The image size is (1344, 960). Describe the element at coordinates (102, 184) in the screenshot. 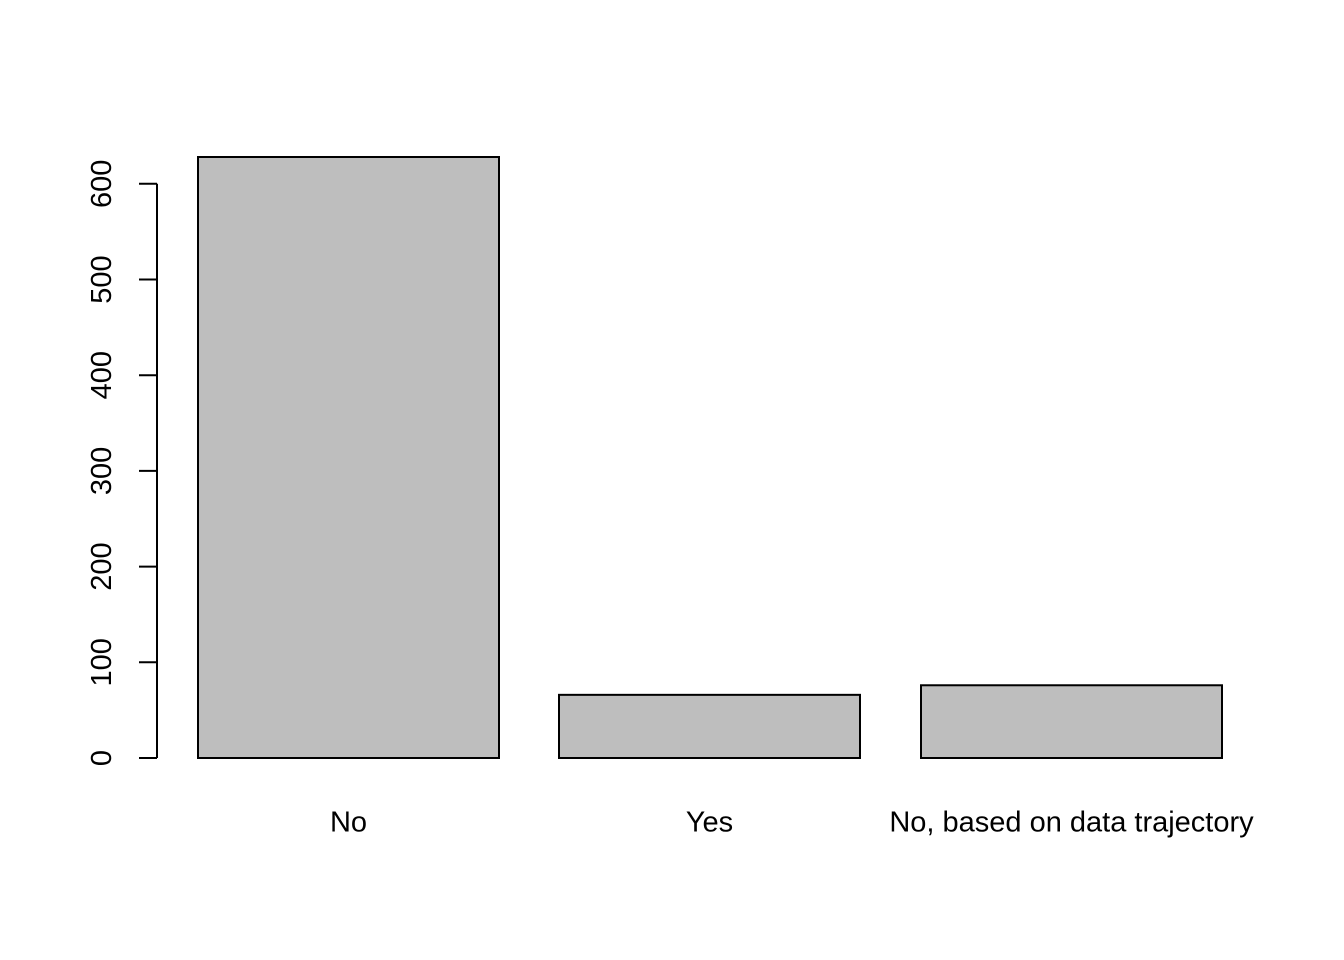

I see `y-tick-label: 600` at that location.